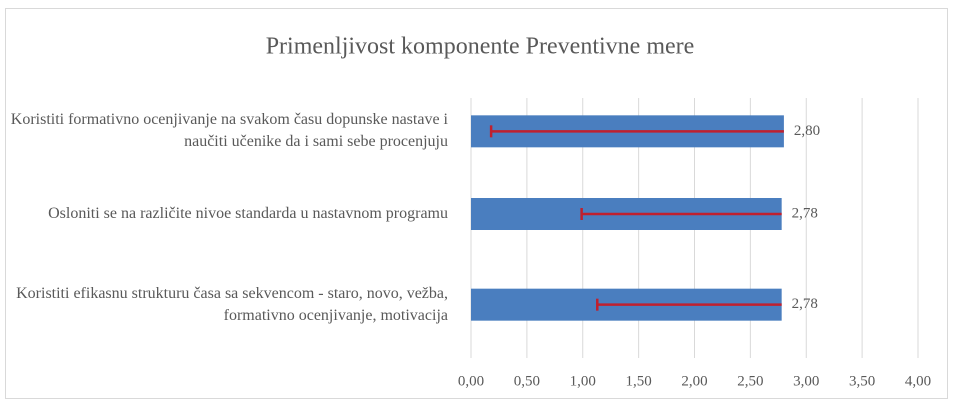  I want to click on x-tick-label: 0,00, so click(471, 381).